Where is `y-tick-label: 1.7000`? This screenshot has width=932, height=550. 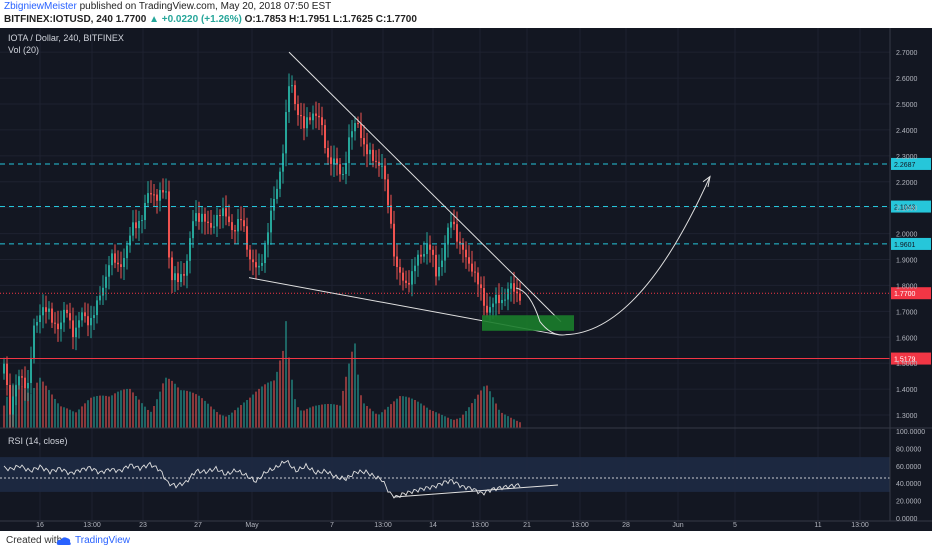 y-tick-label: 1.7000 is located at coordinates (907, 312).